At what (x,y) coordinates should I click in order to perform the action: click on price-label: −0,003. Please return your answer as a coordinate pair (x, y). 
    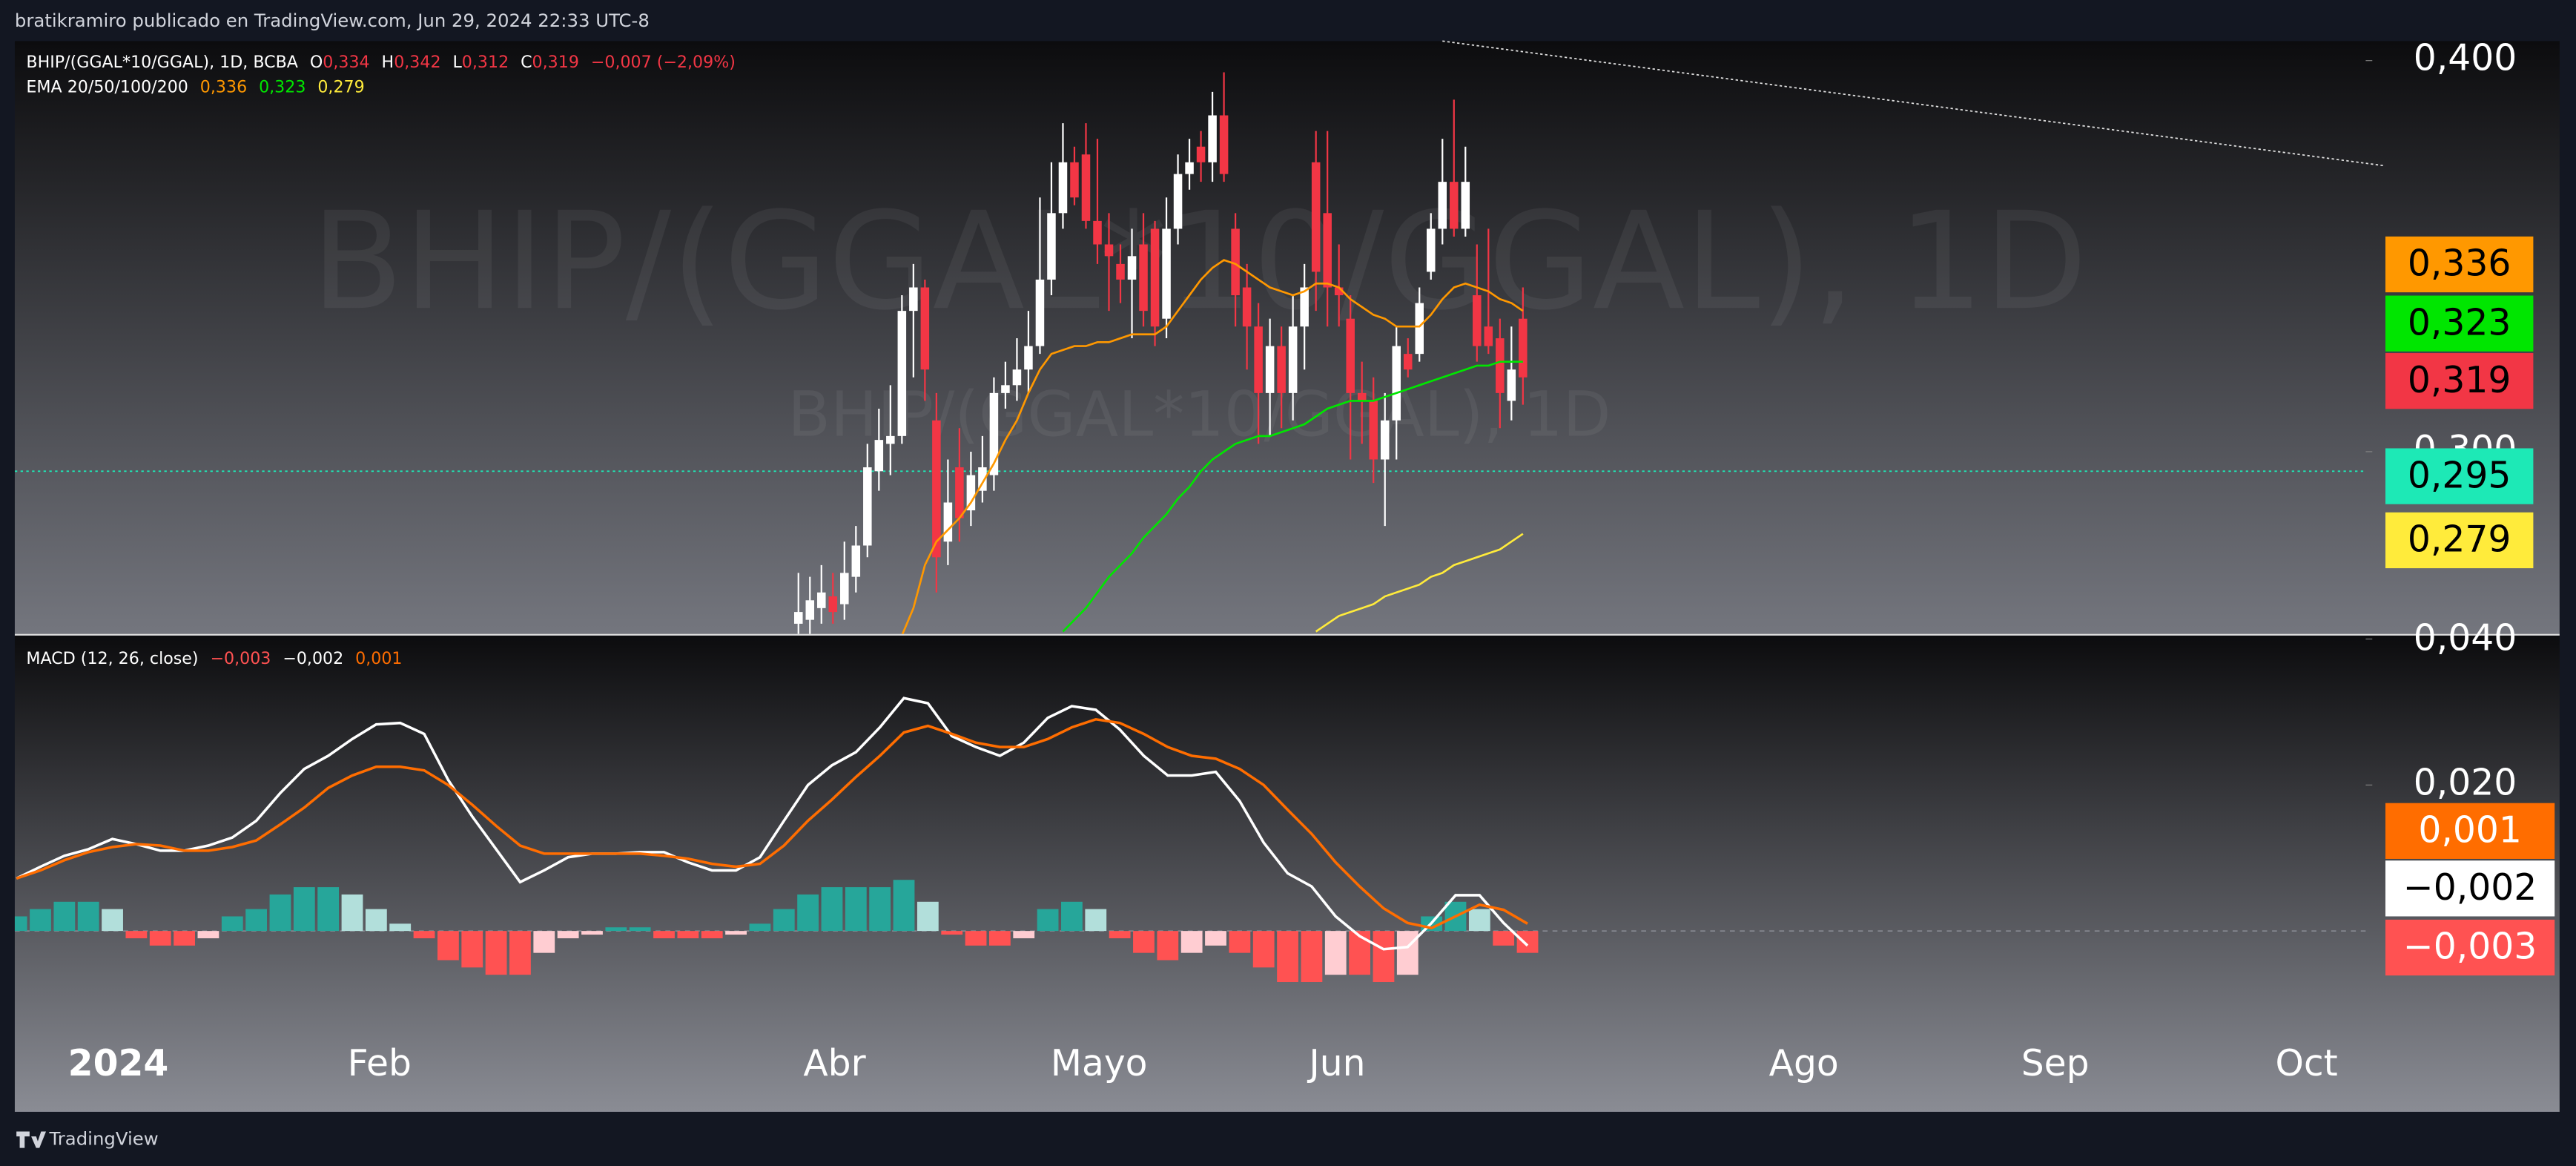
    Looking at the image, I should click on (2470, 947).